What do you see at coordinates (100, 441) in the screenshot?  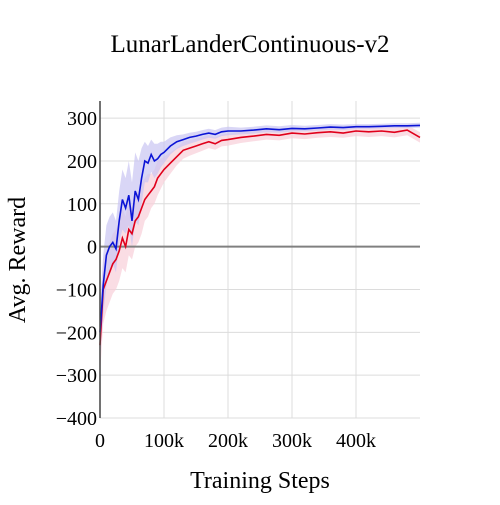 I see `x-tick-label-0: 0` at bounding box center [100, 441].